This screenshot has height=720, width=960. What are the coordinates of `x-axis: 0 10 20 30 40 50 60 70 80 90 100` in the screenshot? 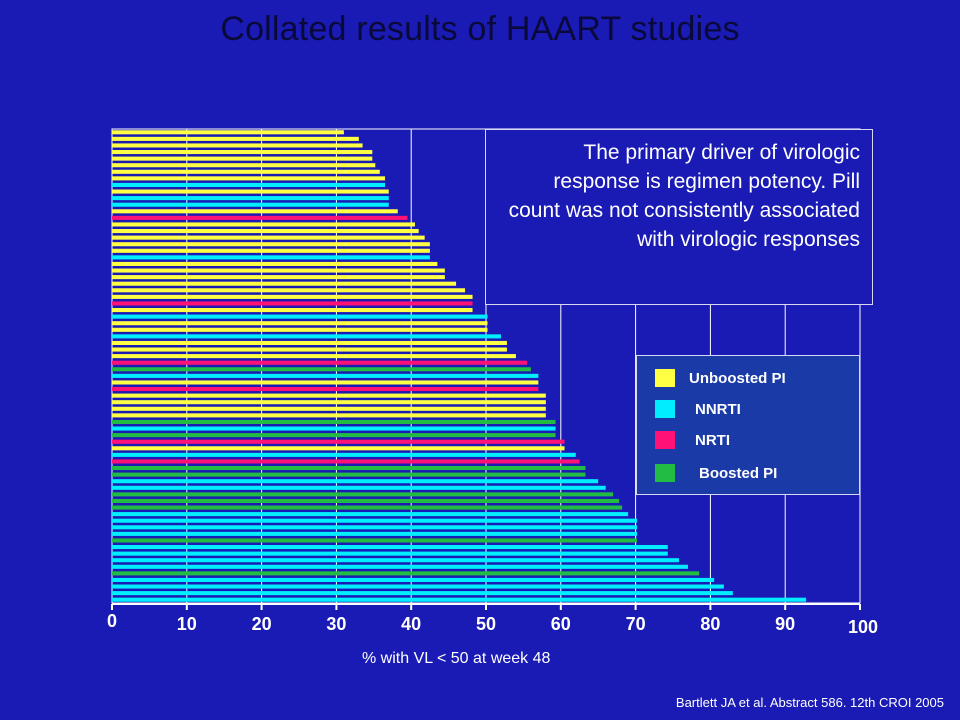 It's located at (492, 620).